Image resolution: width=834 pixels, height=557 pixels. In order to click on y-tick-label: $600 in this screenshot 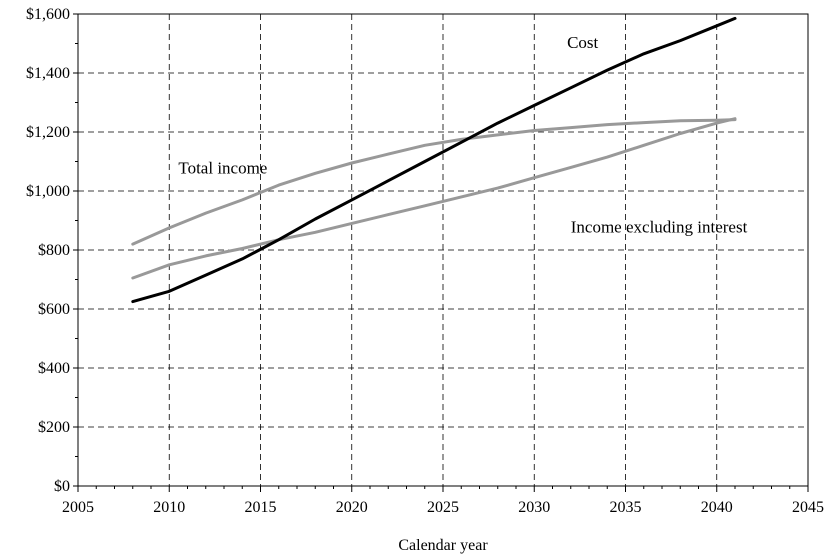, I will do `click(54, 309)`.